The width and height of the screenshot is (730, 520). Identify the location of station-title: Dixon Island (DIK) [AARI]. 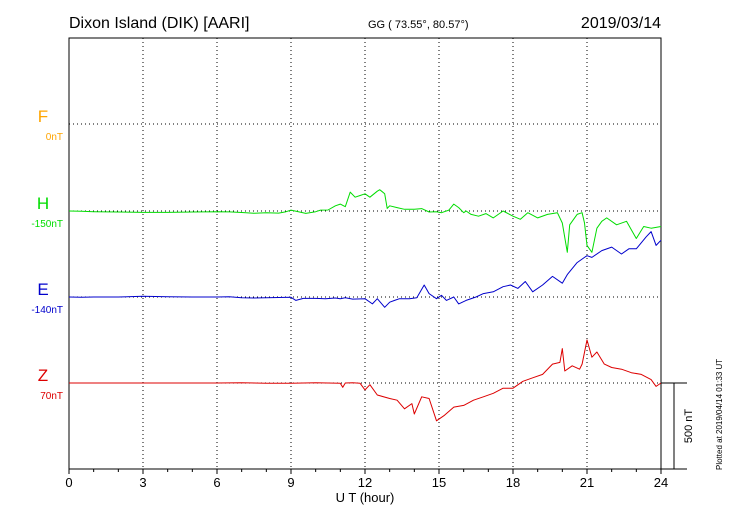
(159, 23).